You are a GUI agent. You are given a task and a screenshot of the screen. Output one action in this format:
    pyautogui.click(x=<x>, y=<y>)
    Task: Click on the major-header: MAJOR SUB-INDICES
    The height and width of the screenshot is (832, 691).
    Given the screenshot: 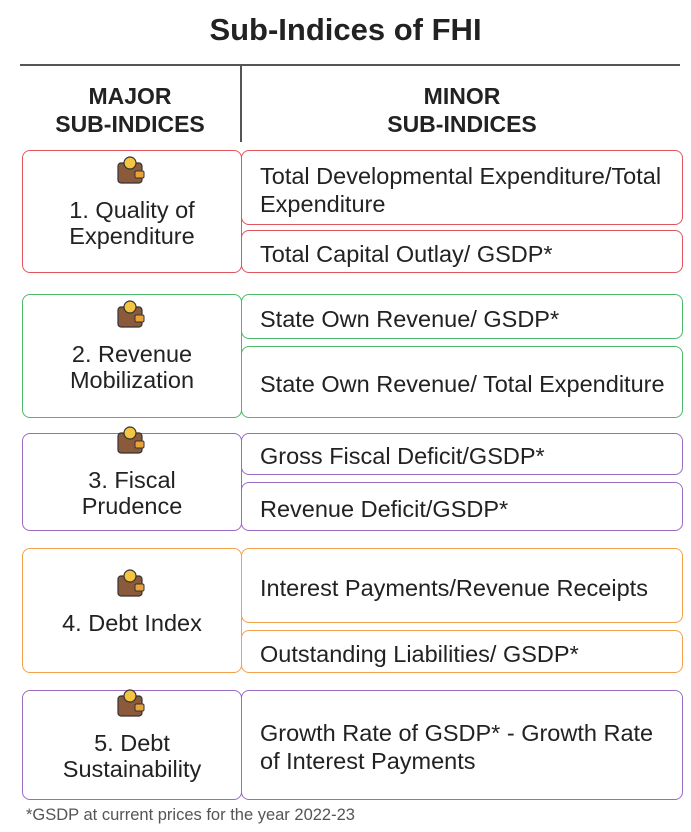 What is the action you would take?
    pyautogui.click(x=130, y=110)
    